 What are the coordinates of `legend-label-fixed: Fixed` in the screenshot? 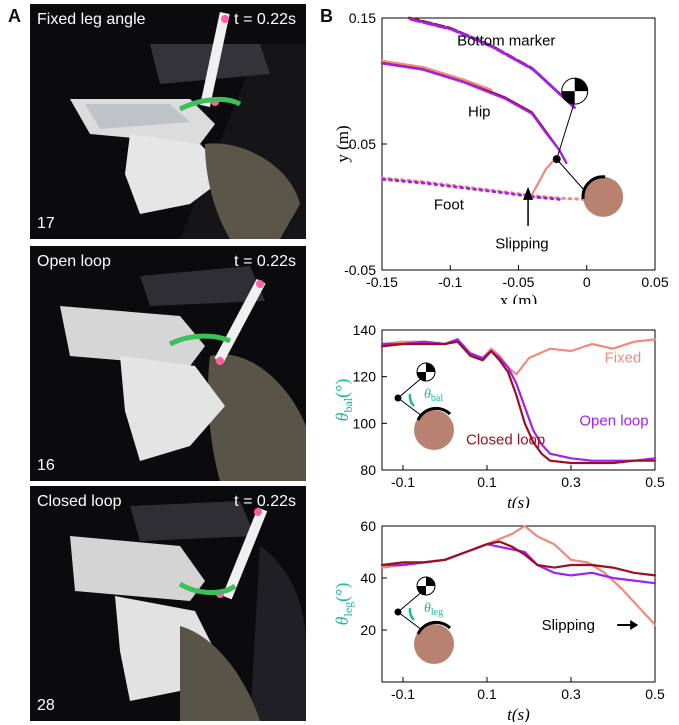 It's located at (623, 358).